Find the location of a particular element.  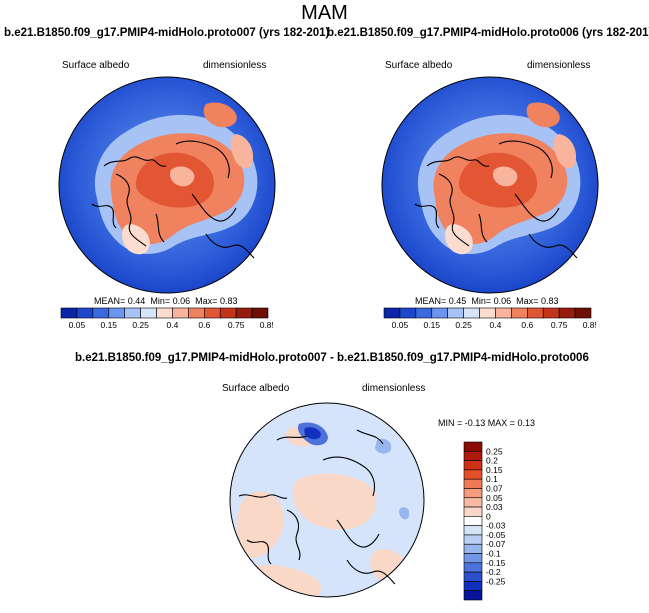

diff-var-label: Surface albedo is located at coordinates (256, 388).